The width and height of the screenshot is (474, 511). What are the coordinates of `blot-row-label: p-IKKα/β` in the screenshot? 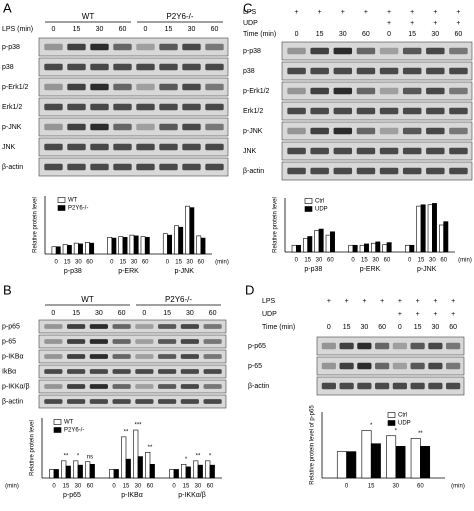 It's located at (16, 386).